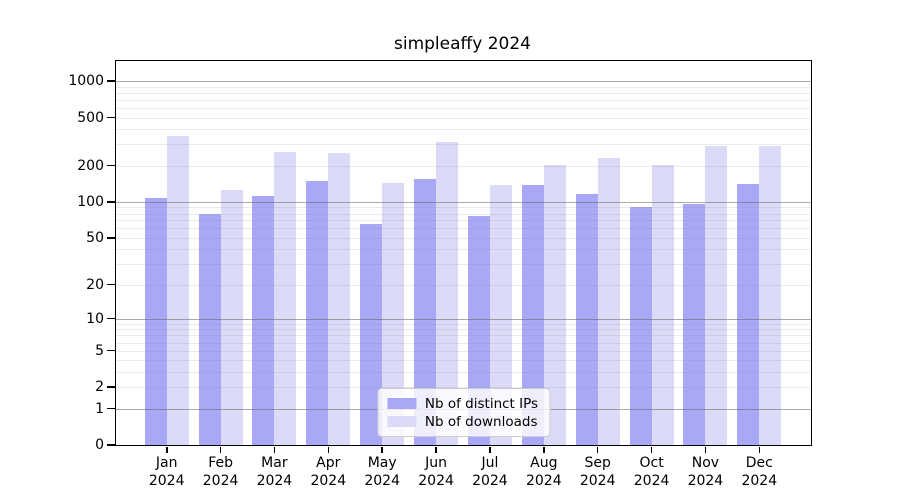 Image resolution: width=900 pixels, height=500 pixels. What do you see at coordinates (543, 472) in the screenshot?
I see `x-tick-label: Aug 2024` at bounding box center [543, 472].